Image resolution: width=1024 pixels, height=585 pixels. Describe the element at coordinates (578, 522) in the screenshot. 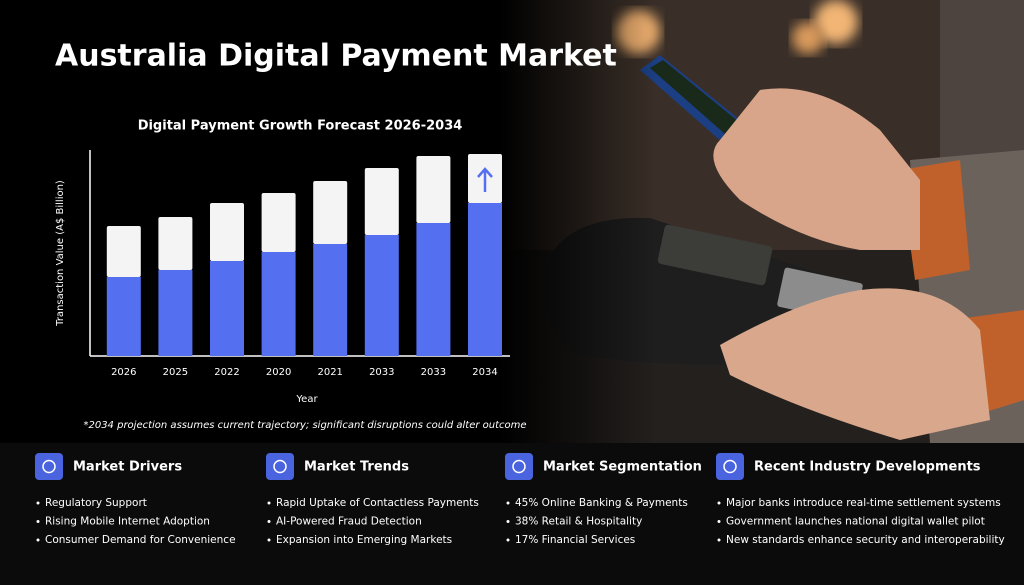

I see `section-item: 38% Retail & Hospitality` at that location.